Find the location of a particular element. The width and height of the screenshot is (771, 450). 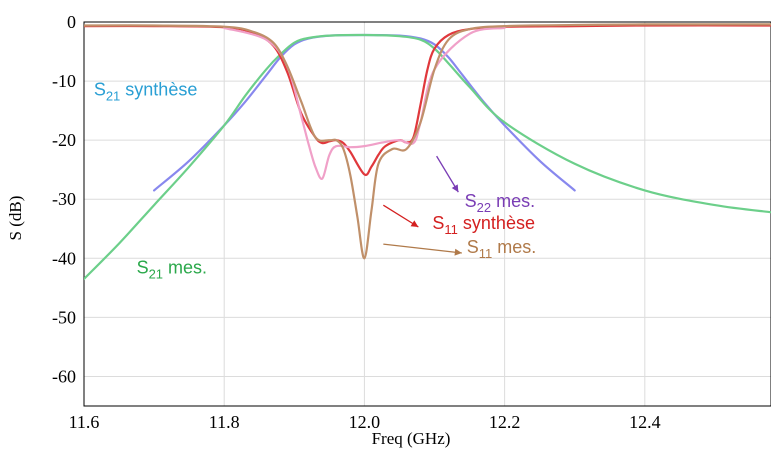

y-tick-label: -10 is located at coordinates (64, 81).